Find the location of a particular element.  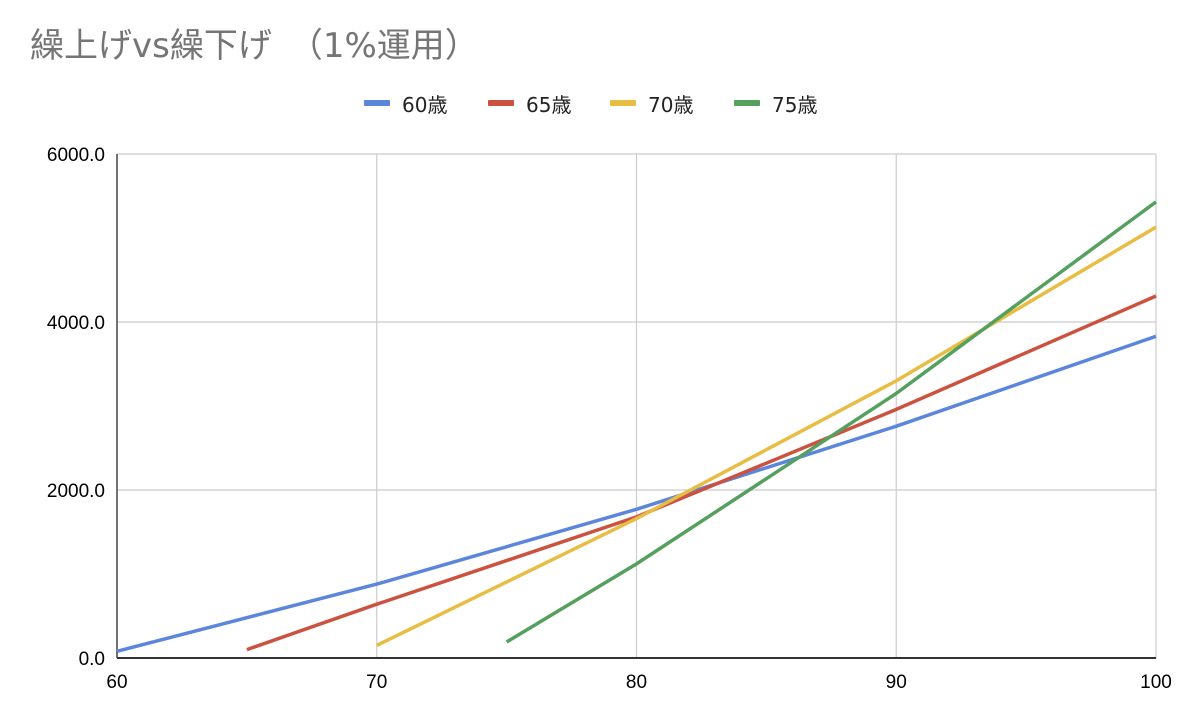

legend-item-60: 60歳 is located at coordinates (405, 103).